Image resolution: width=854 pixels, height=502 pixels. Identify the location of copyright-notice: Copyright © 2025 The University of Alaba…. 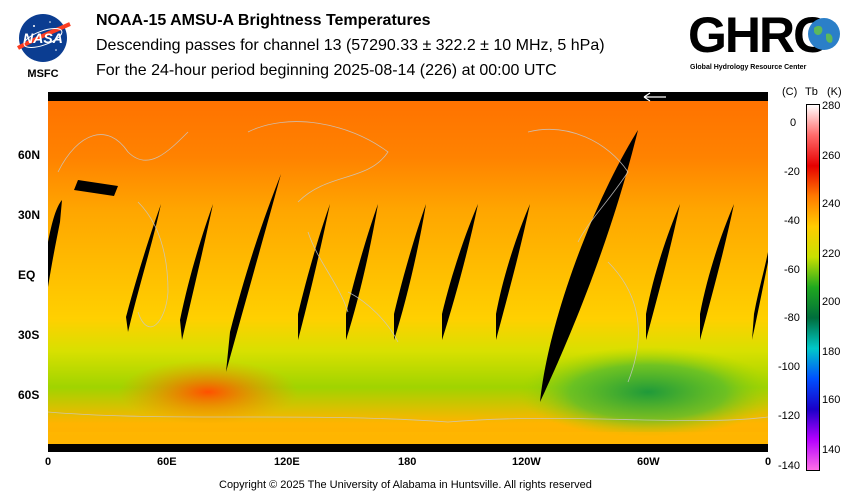
(405, 485).